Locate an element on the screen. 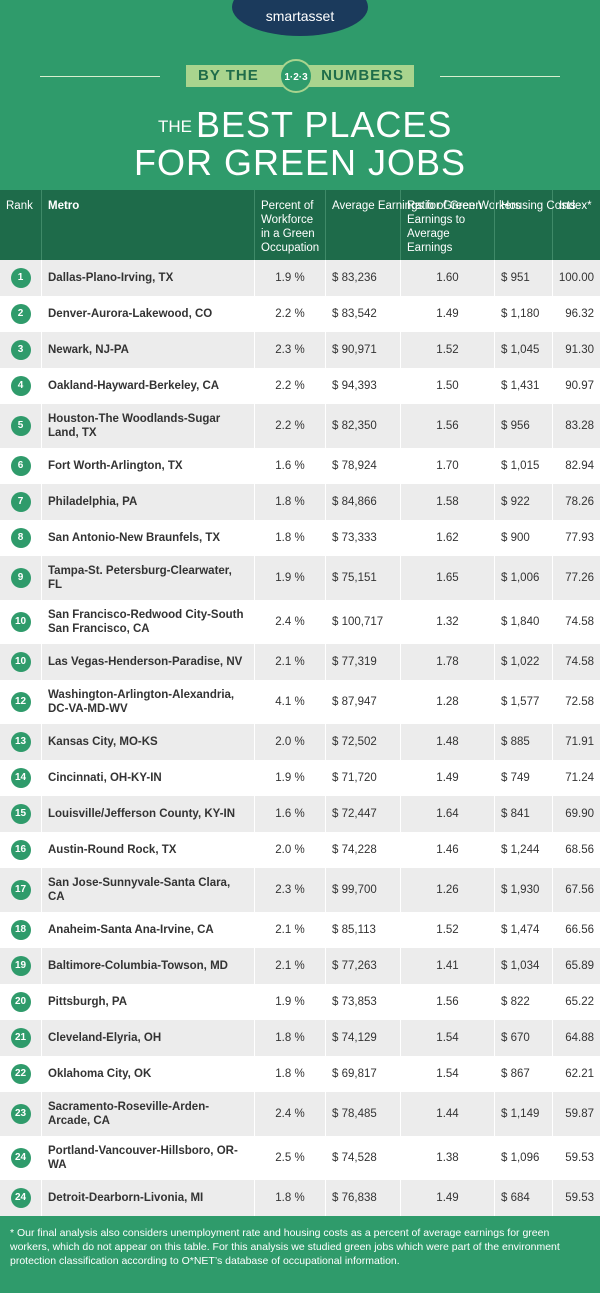 This screenshot has width=600, height=1293. table-cell: 1.64 is located at coordinates (448, 814).